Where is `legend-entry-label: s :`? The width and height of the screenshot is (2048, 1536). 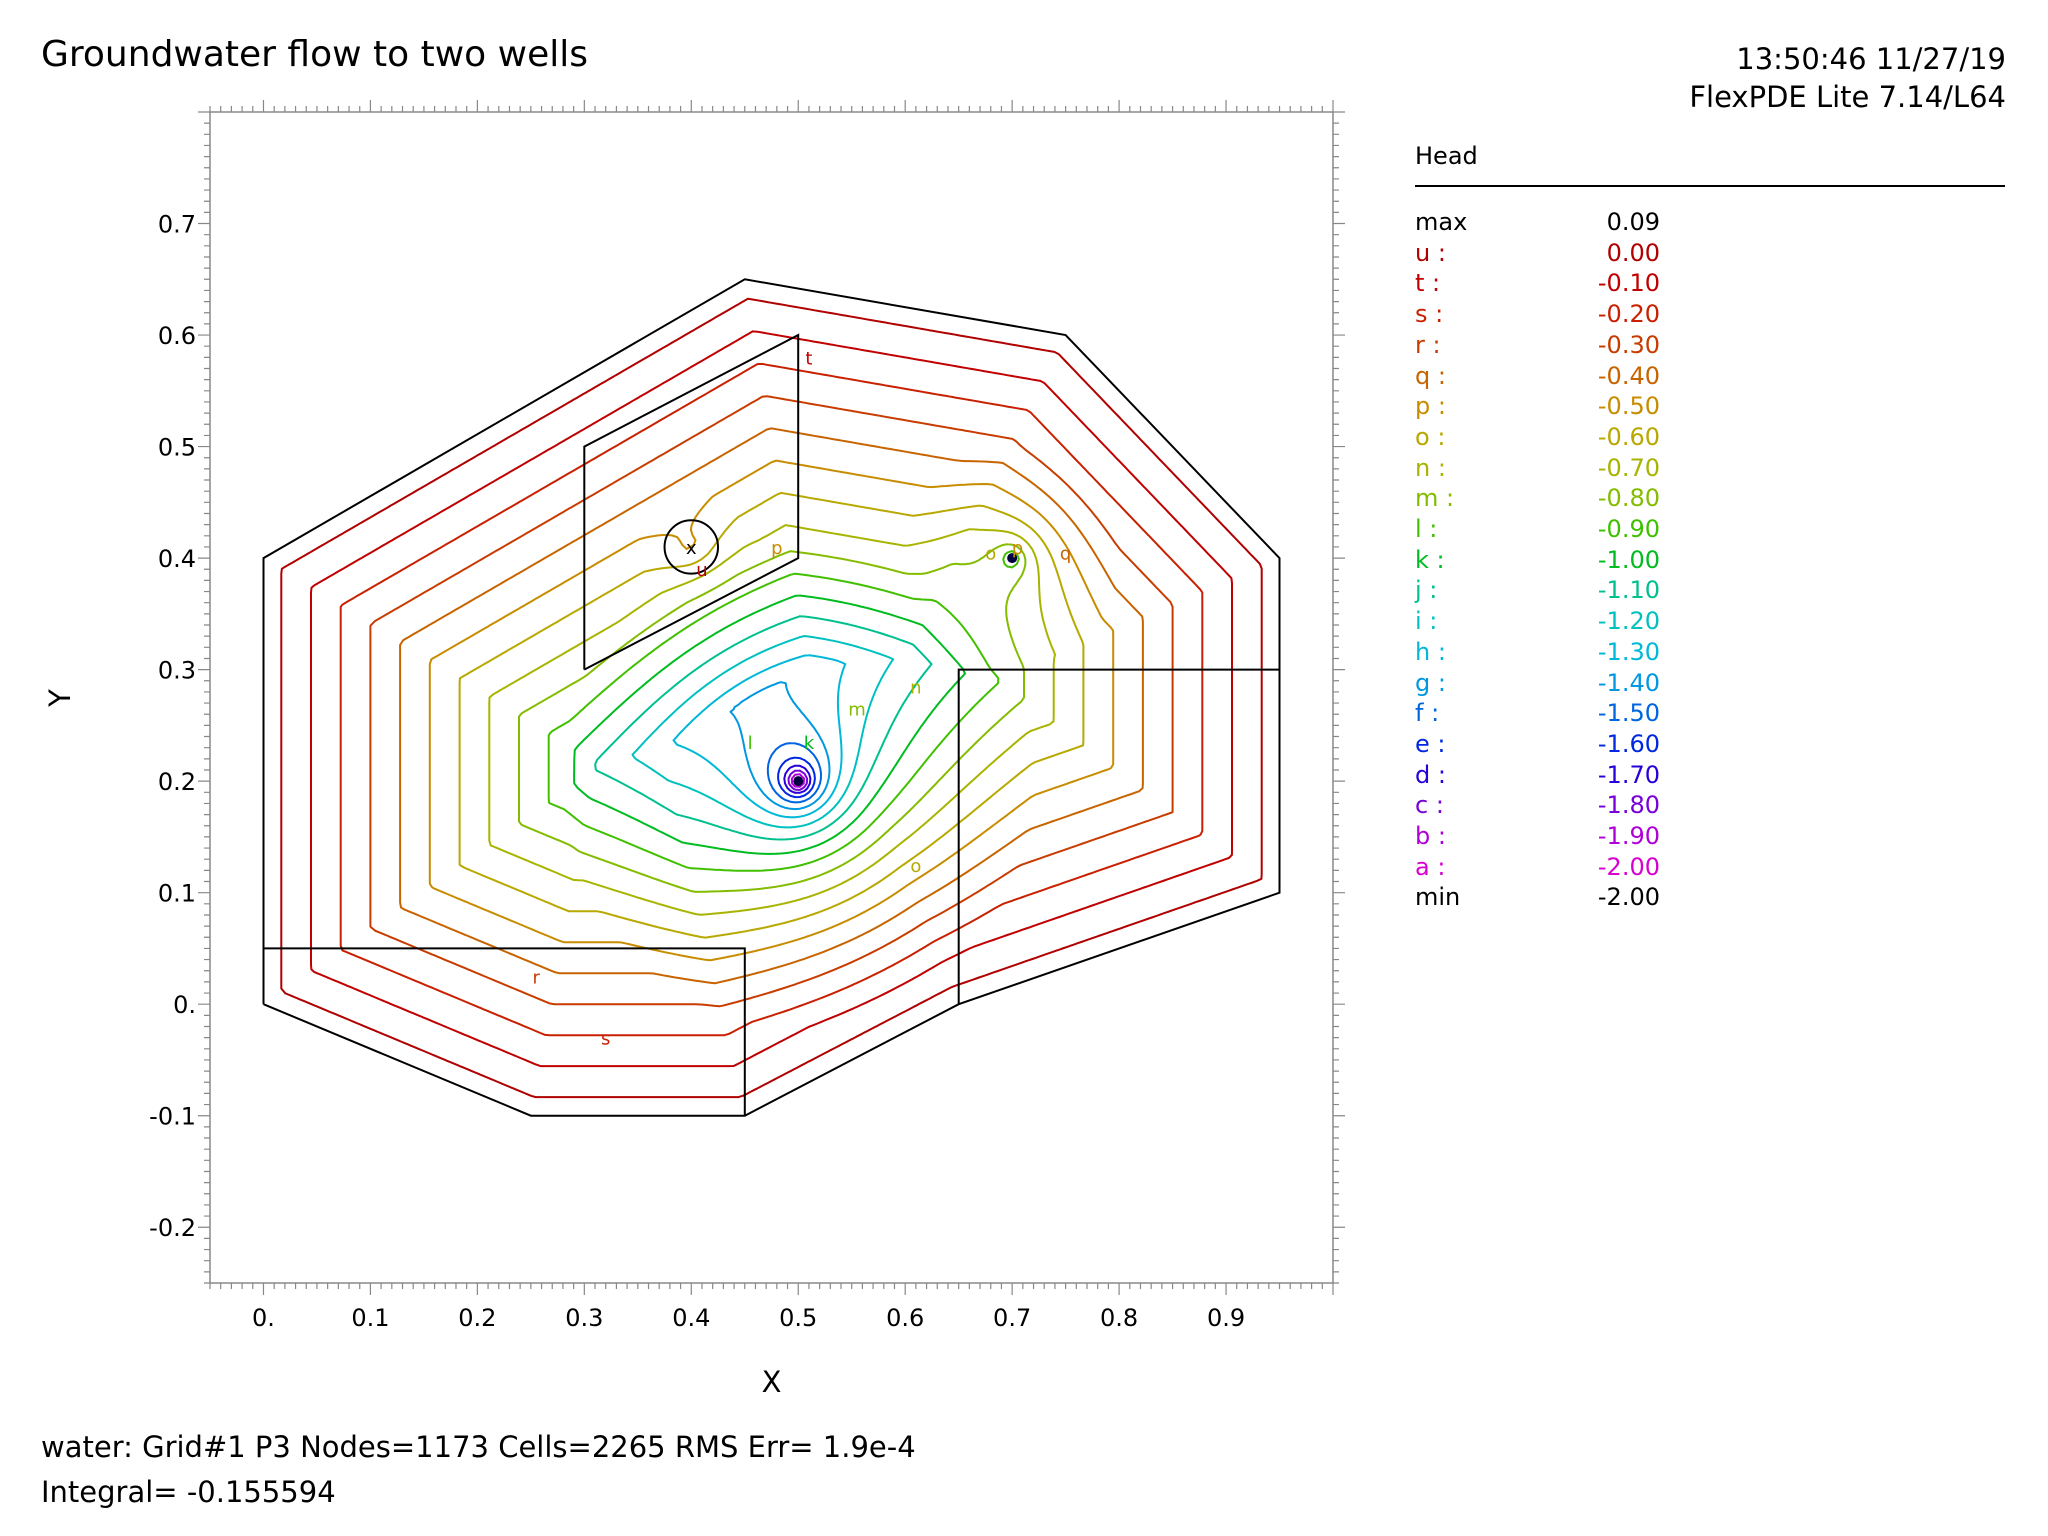 legend-entry-label: s : is located at coordinates (1429, 314).